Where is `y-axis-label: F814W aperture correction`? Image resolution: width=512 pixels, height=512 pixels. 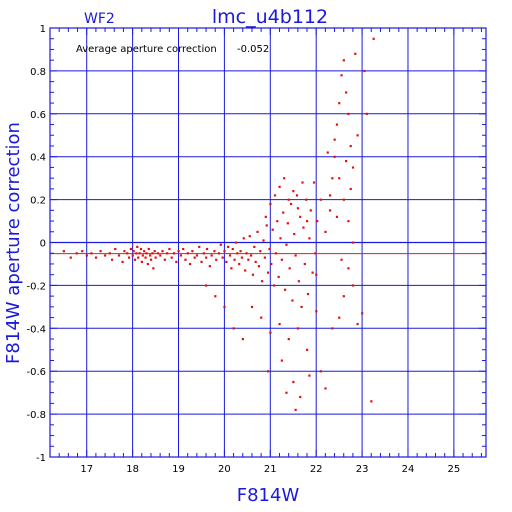 y-axis-label: F814W aperture correction is located at coordinates (13, 243).